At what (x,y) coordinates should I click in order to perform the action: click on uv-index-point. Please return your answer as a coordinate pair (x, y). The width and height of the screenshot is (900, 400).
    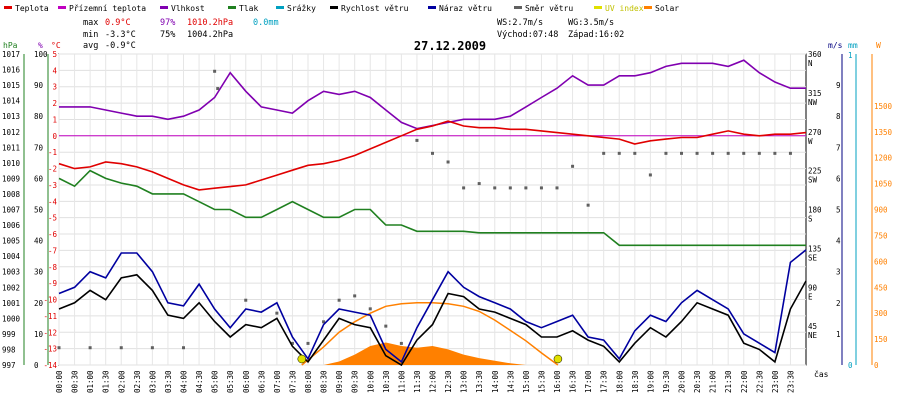
    Looking at the image, I should click on (558, 359).